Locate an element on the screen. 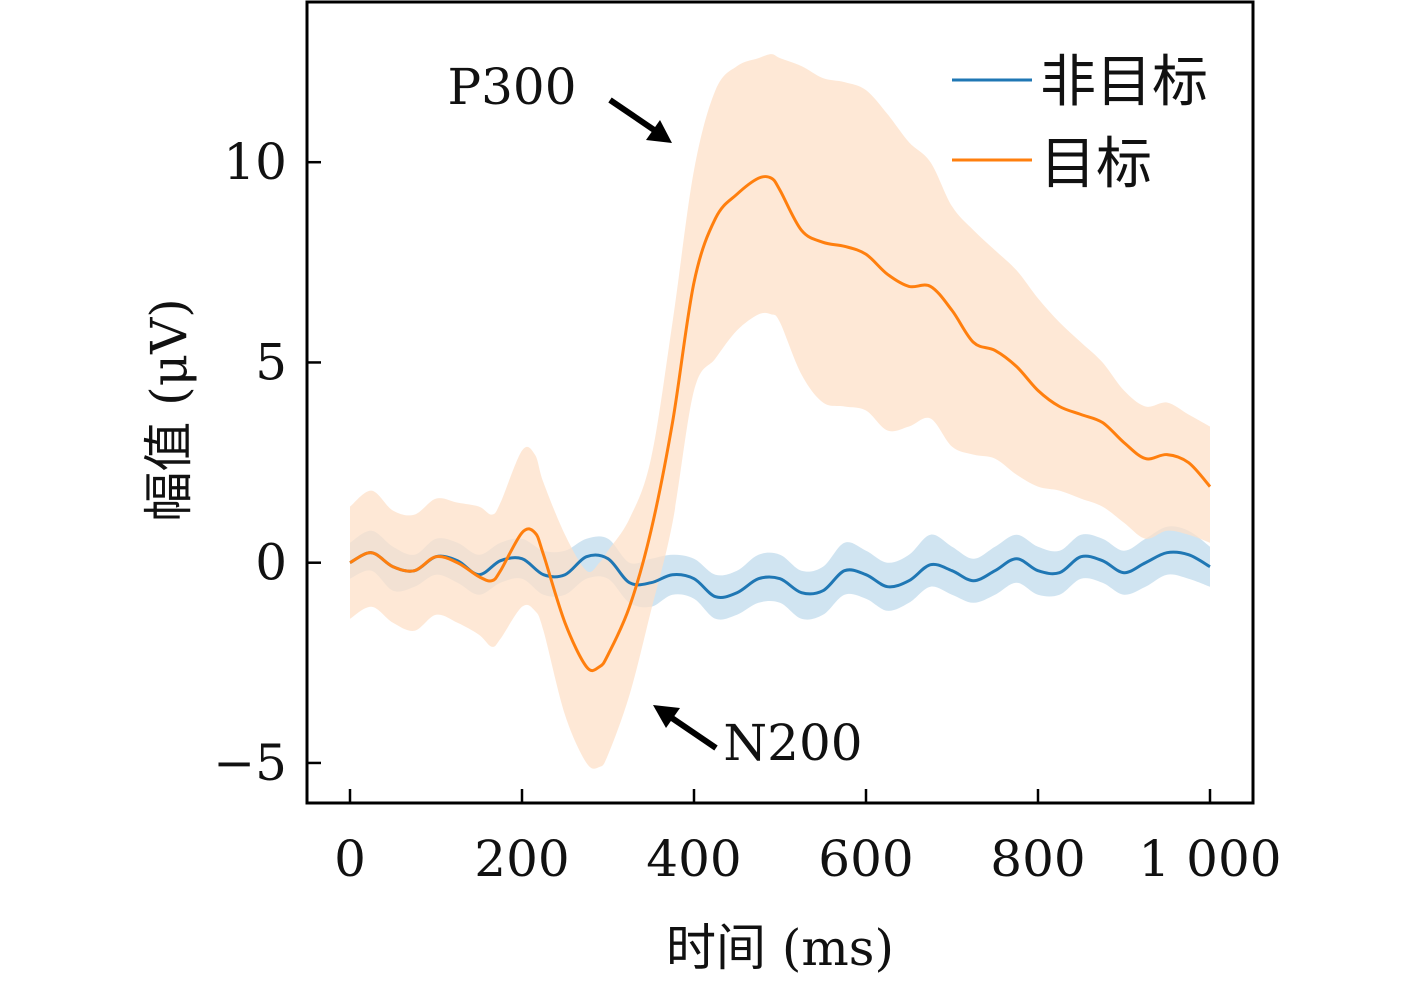 This screenshot has height=983, width=1417. x-tick-label: 0 is located at coordinates (350, 859).